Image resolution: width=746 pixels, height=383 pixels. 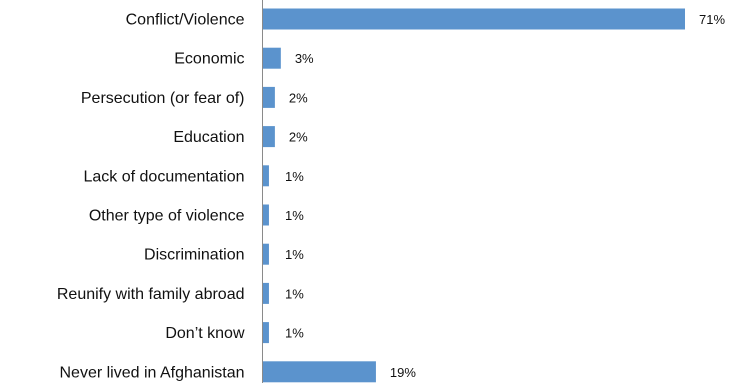 I want to click on category-label: Other type of violence, so click(x=167, y=216).